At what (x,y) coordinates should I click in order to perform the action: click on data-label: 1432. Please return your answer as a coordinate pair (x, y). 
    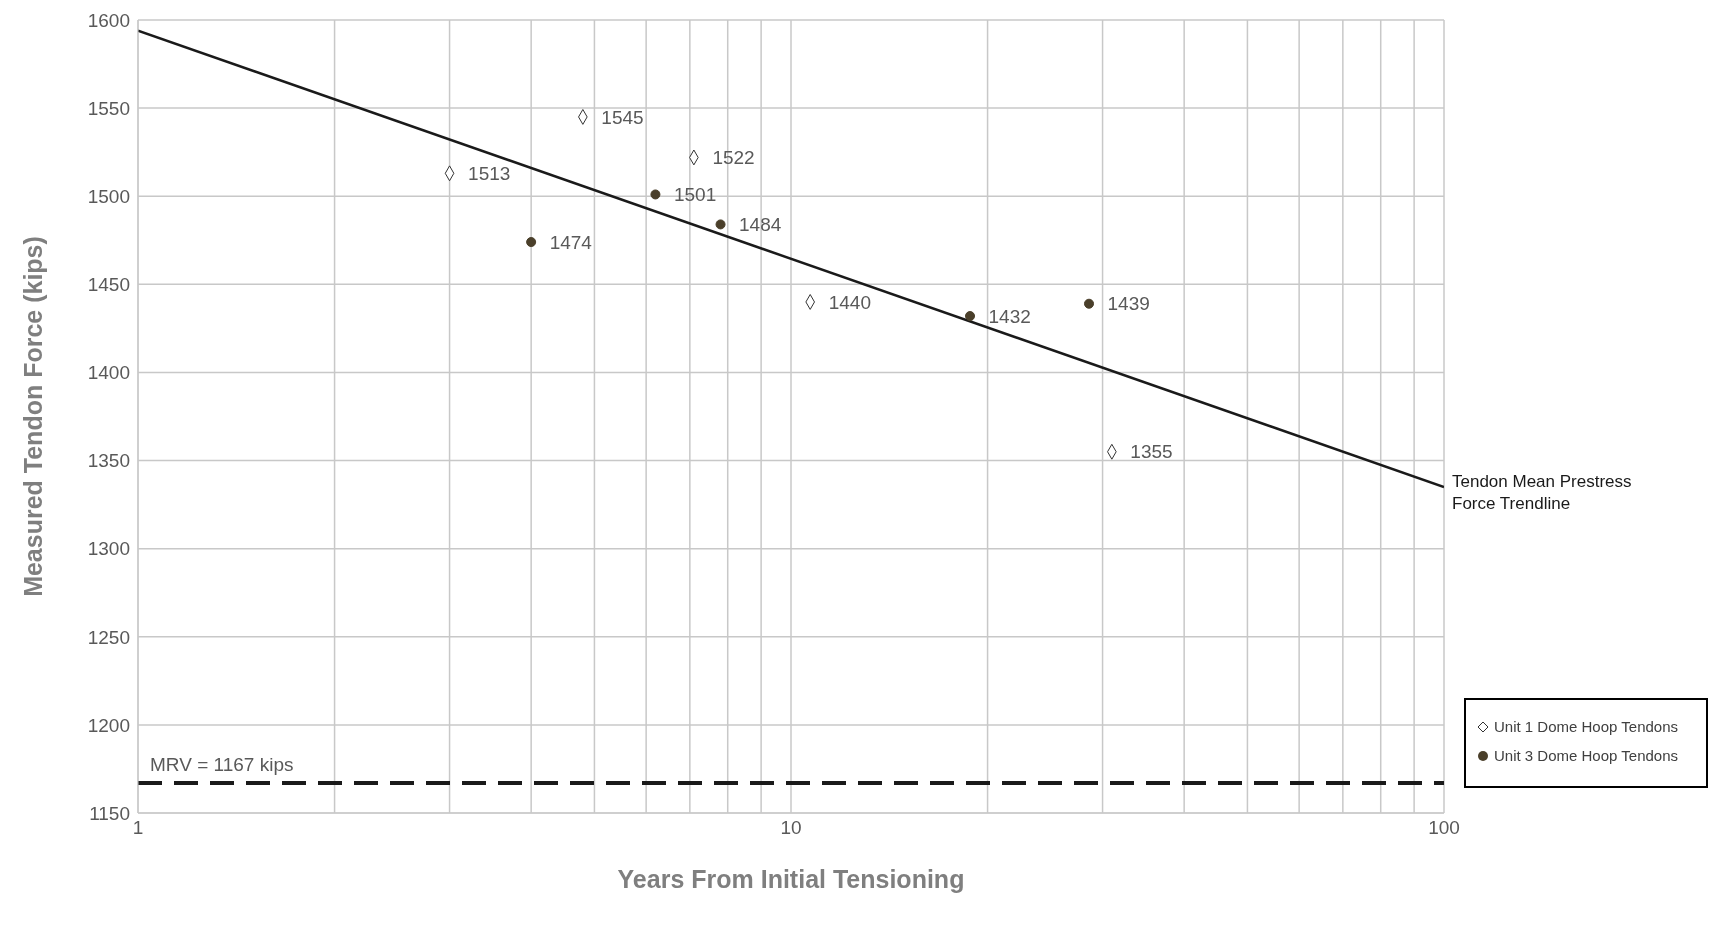
    Looking at the image, I should click on (1009, 316).